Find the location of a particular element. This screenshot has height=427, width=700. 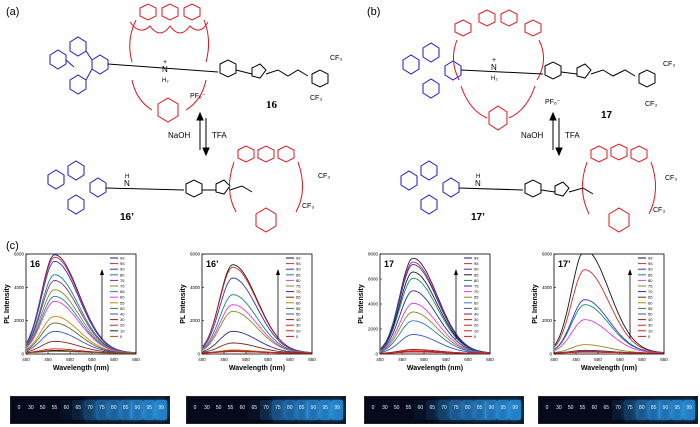

cf3-bottom-16: CF₃ is located at coordinates (316, 98).